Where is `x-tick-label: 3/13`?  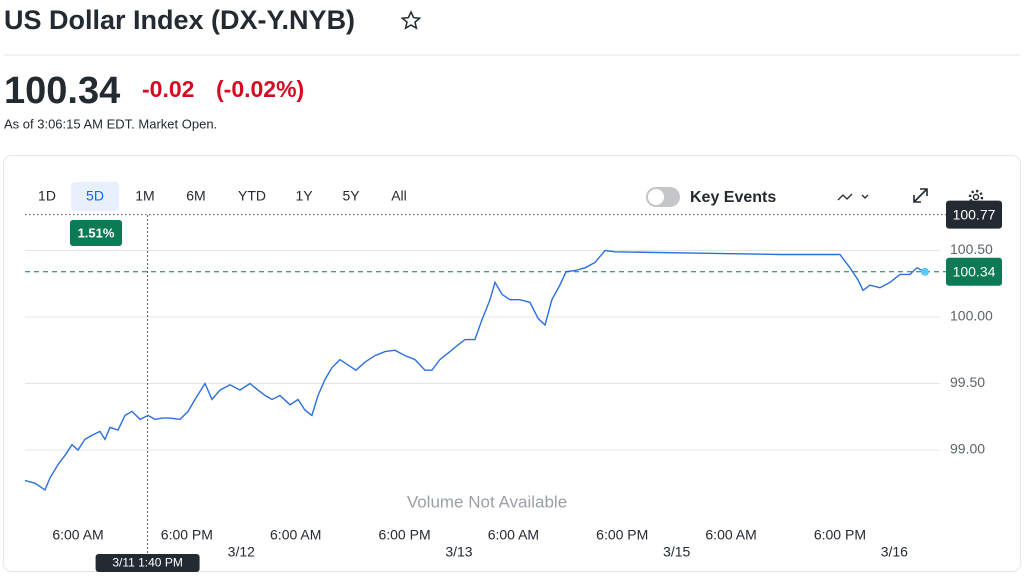 x-tick-label: 3/13 is located at coordinates (458, 552).